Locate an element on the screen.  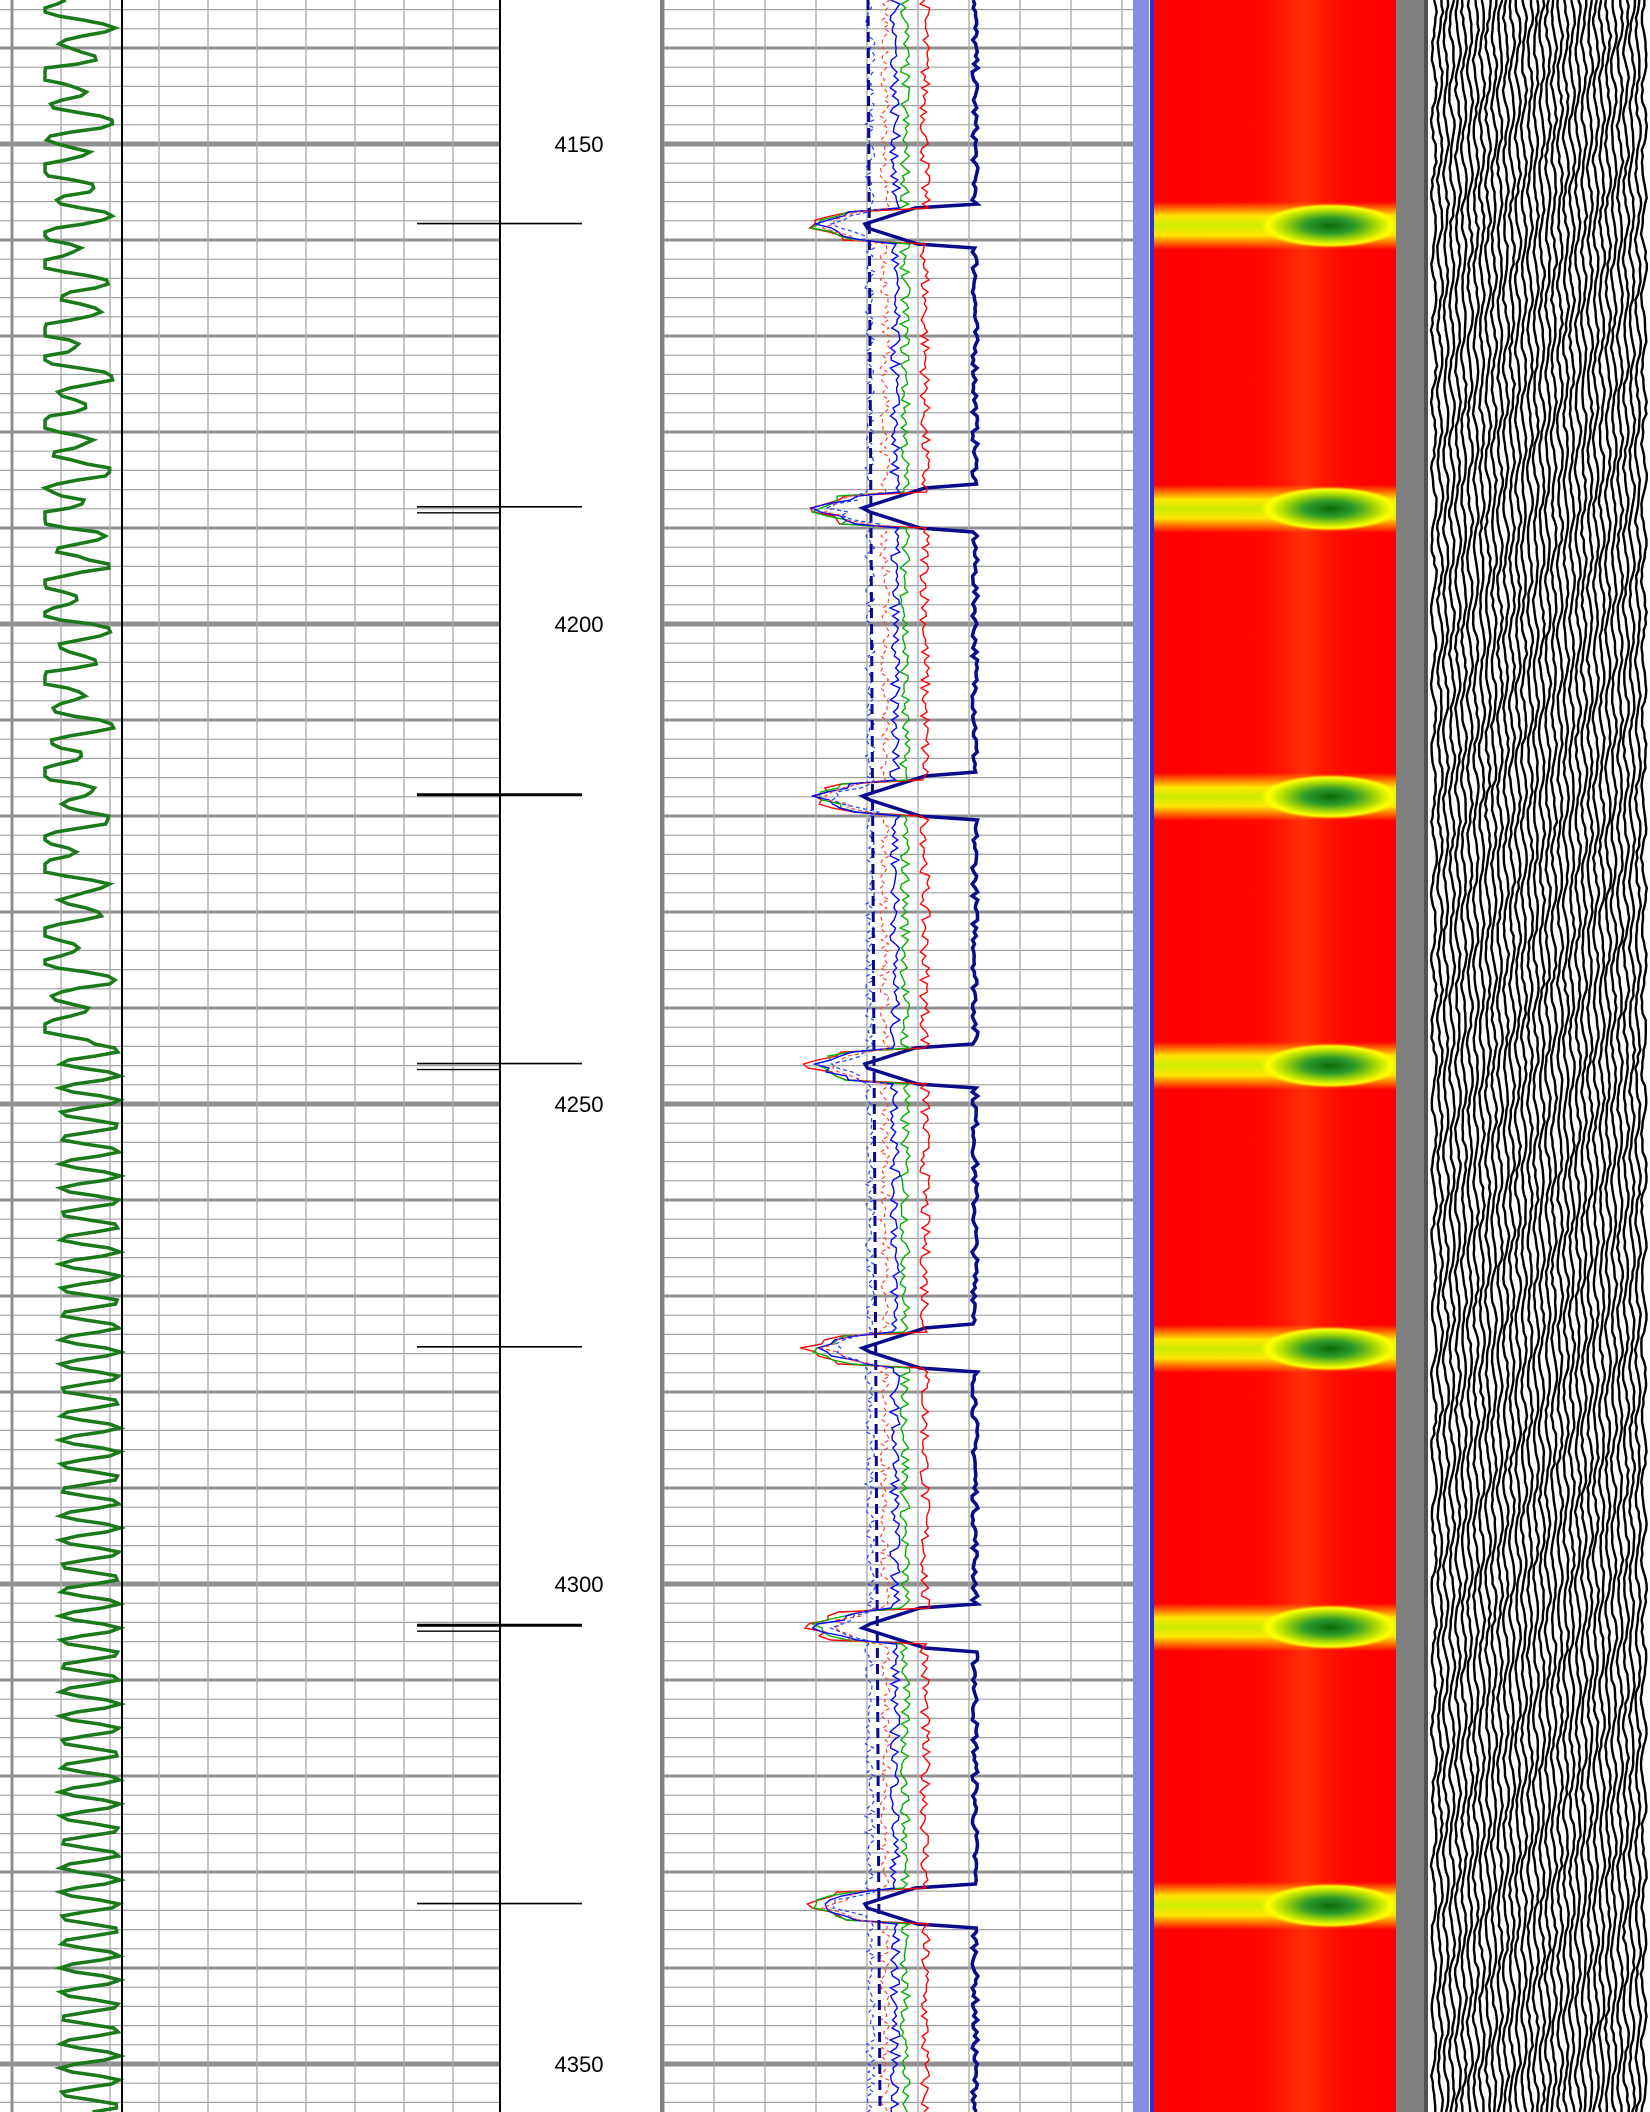
separator is located at coordinates (1410, 1056).